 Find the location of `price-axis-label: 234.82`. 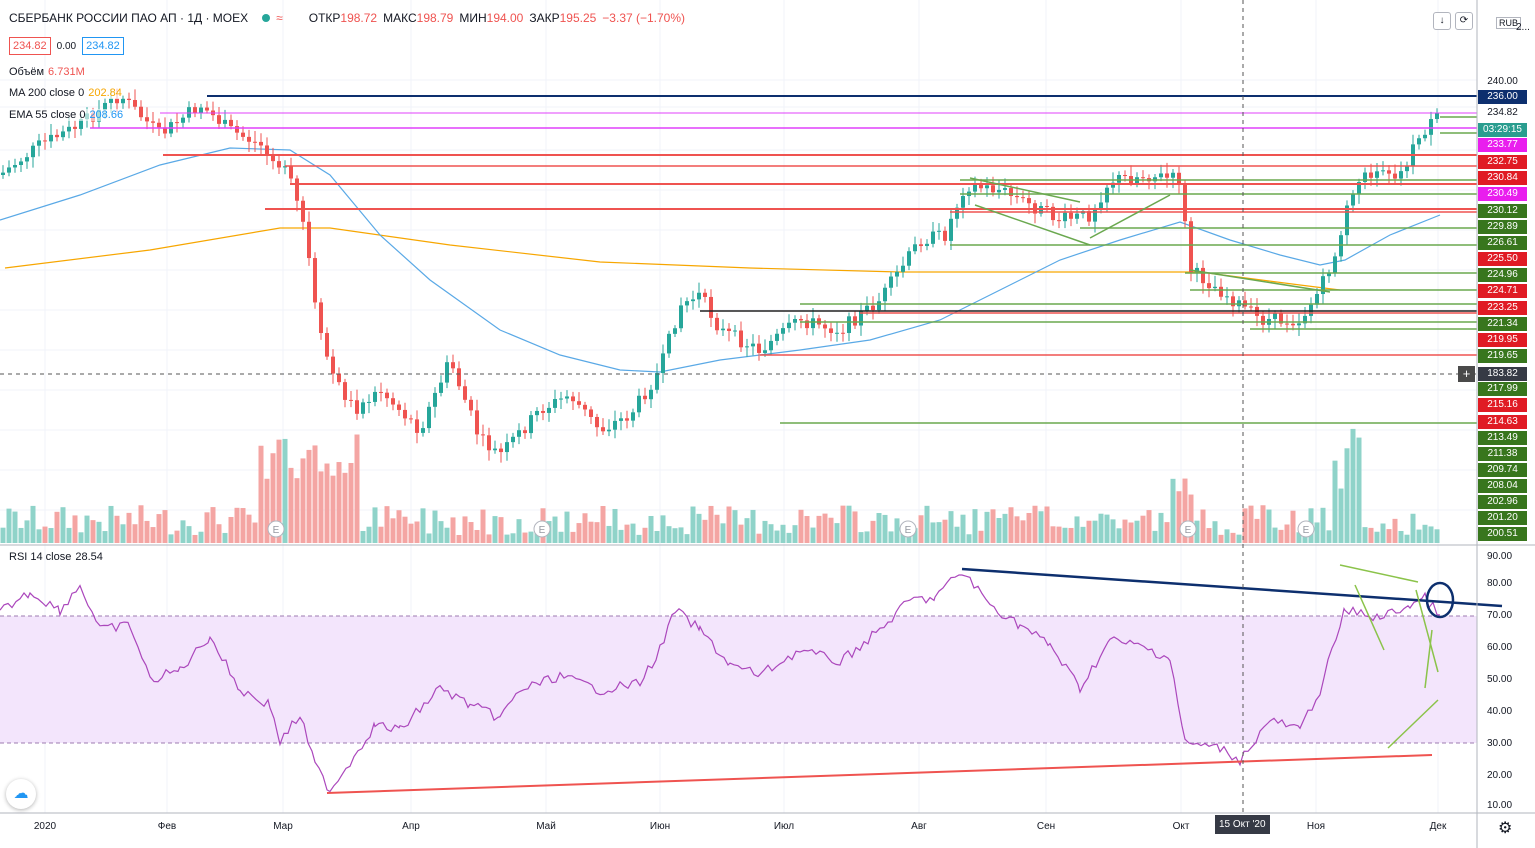

price-axis-label: 234.82 is located at coordinates (1502, 112).